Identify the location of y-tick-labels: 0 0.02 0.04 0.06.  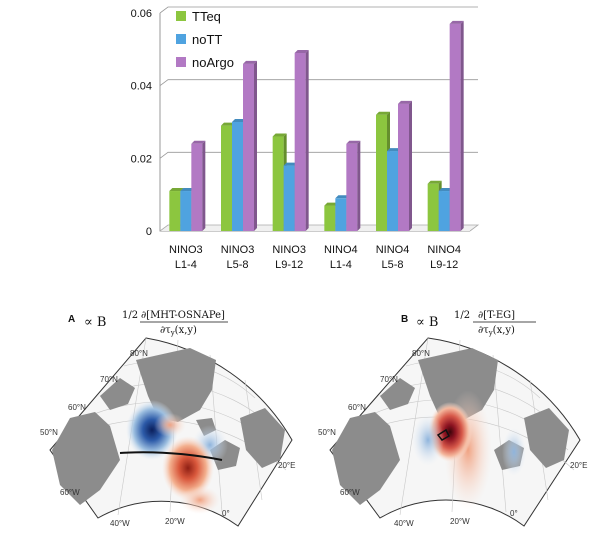
(141, 123).